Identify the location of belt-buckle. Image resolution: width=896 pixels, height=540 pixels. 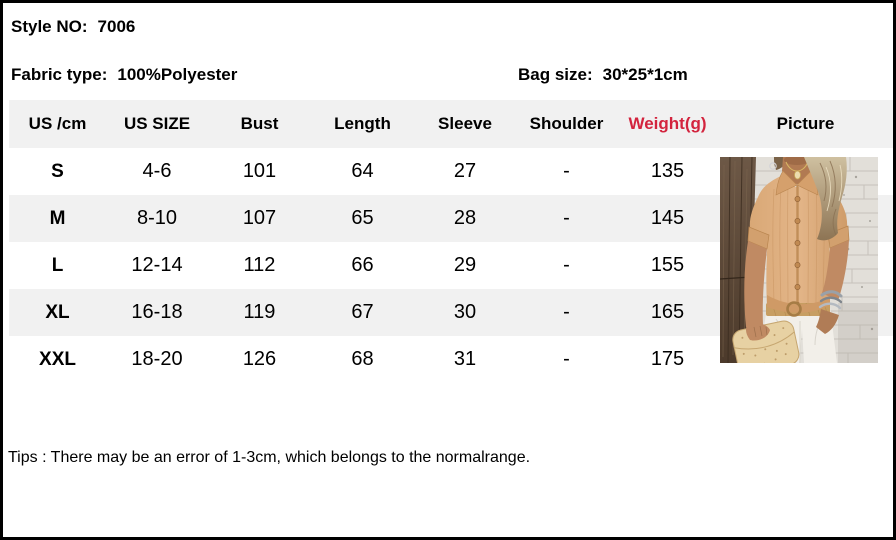
(794, 309).